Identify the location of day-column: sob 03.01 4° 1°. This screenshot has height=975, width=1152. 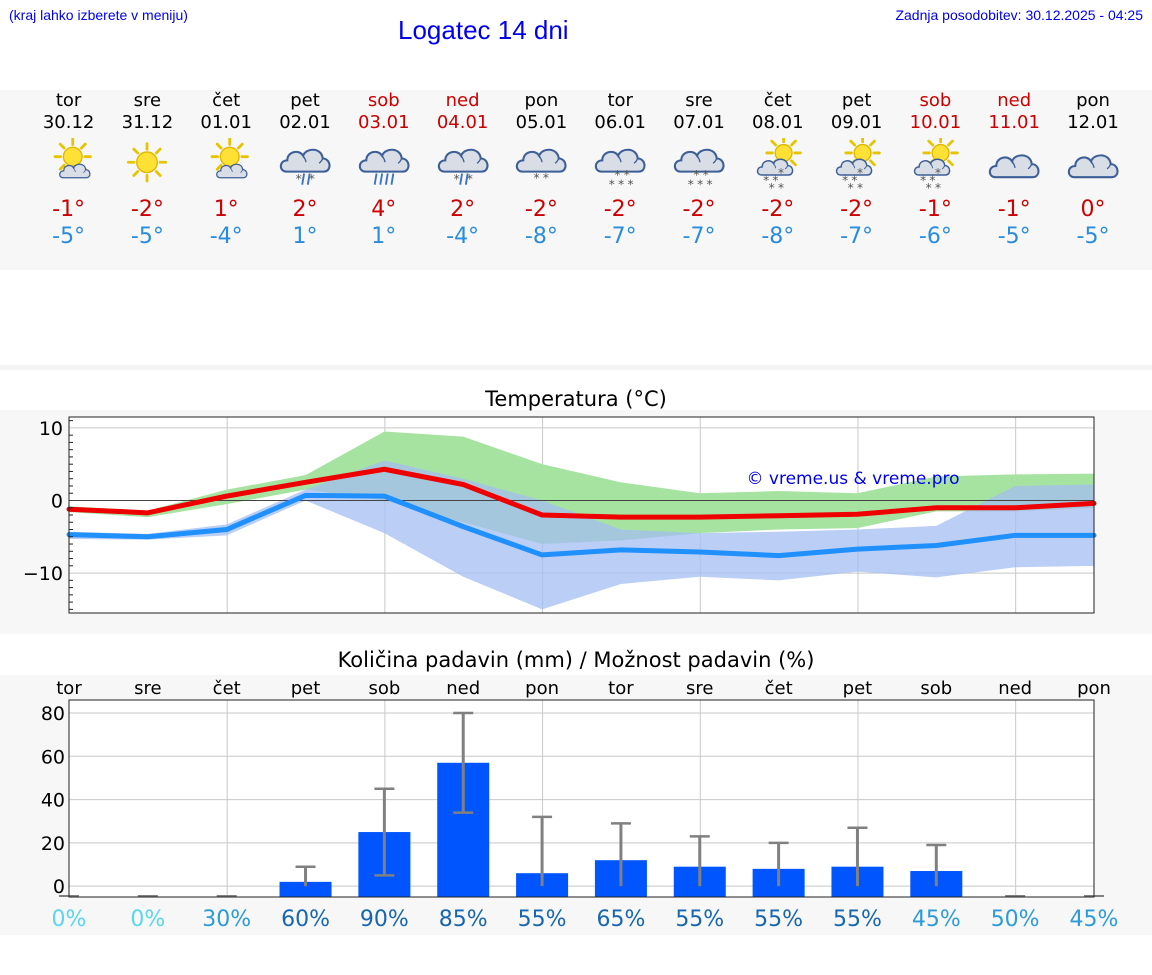
(384, 170).